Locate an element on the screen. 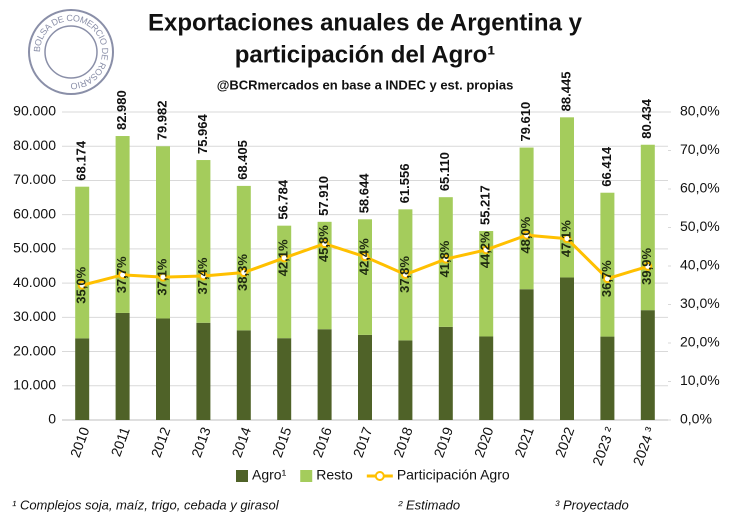 This screenshot has height=528, width=730. y2-tick-label: 40,0% is located at coordinates (700, 265).